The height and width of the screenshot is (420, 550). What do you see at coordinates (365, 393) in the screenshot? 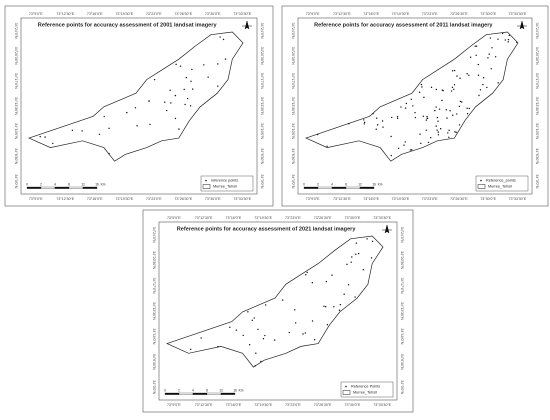
I see `legend-label: Murree_Tehsil` at bounding box center [365, 393].